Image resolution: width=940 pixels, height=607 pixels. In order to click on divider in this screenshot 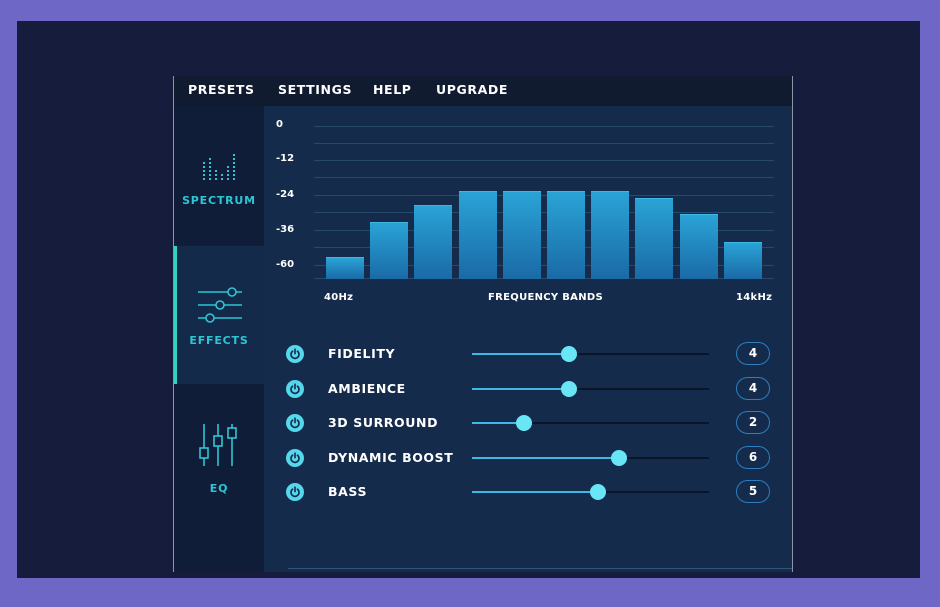, I will do `click(540, 568)`.